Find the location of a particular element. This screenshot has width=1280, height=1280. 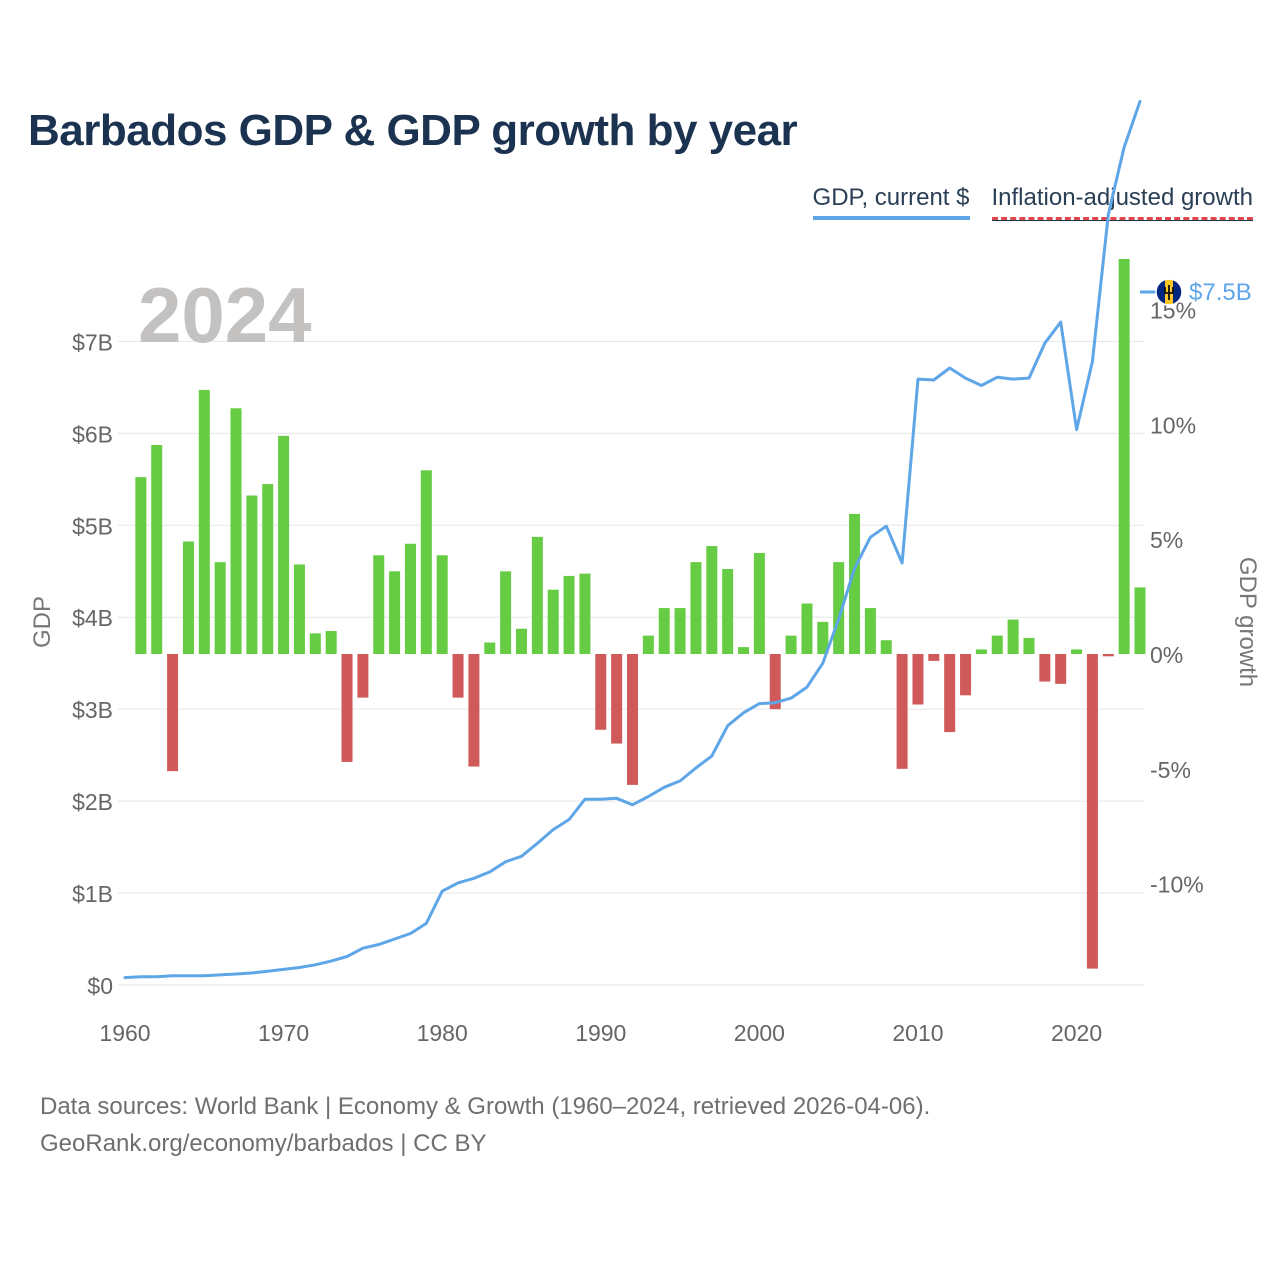

x-tick-label: 1990 is located at coordinates (600, 1033).